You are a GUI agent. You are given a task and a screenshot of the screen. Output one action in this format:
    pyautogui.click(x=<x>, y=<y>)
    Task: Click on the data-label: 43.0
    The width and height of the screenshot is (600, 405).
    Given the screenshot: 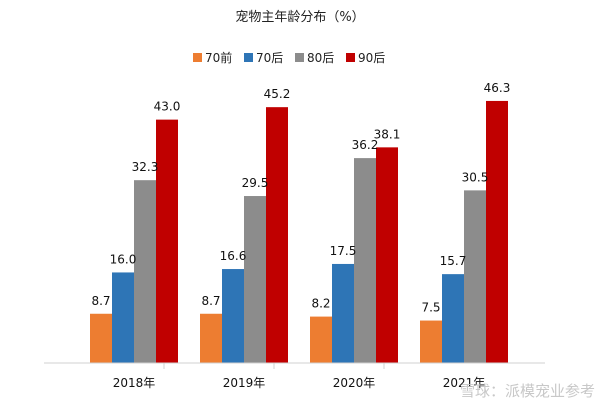 What is the action you would take?
    pyautogui.click(x=167, y=107)
    